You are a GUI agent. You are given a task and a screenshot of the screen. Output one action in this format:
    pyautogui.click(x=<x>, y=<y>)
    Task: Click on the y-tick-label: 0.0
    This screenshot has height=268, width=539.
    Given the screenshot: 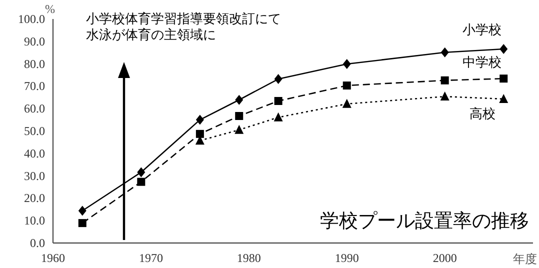 What is the action you would take?
    pyautogui.click(x=37, y=243)
    